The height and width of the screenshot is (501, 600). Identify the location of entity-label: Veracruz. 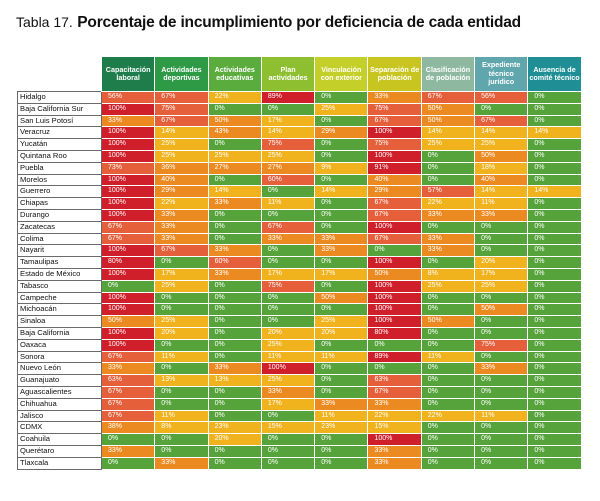
(59, 133).